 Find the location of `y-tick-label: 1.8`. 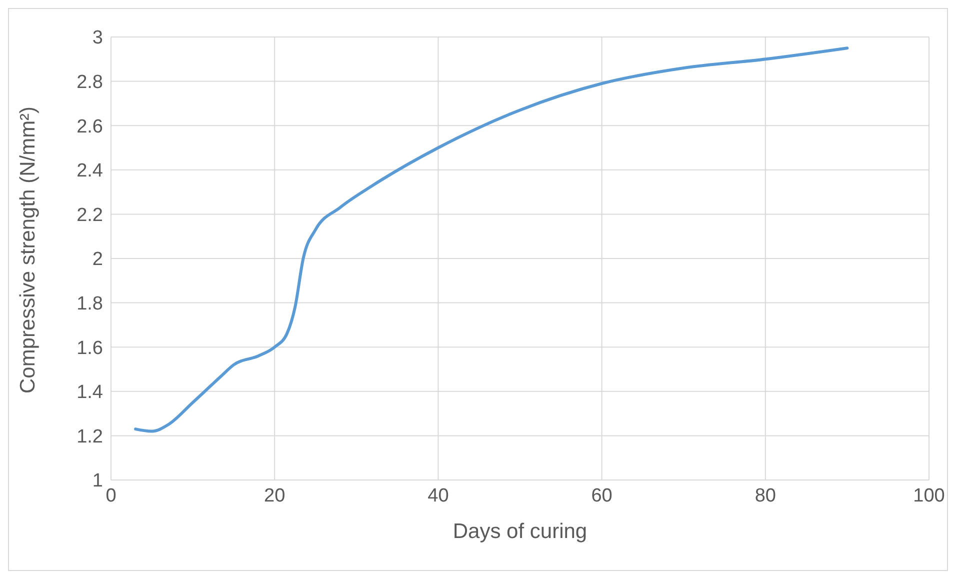

y-tick-label: 1.8 is located at coordinates (89, 304).